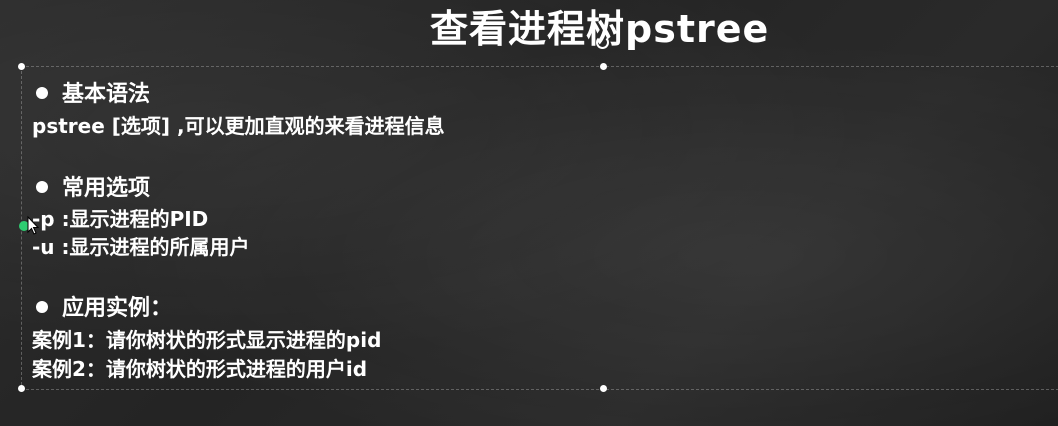  What do you see at coordinates (141, 247) in the screenshot?
I see `option-line-u: -u :显示进程的所属用户` at bounding box center [141, 247].